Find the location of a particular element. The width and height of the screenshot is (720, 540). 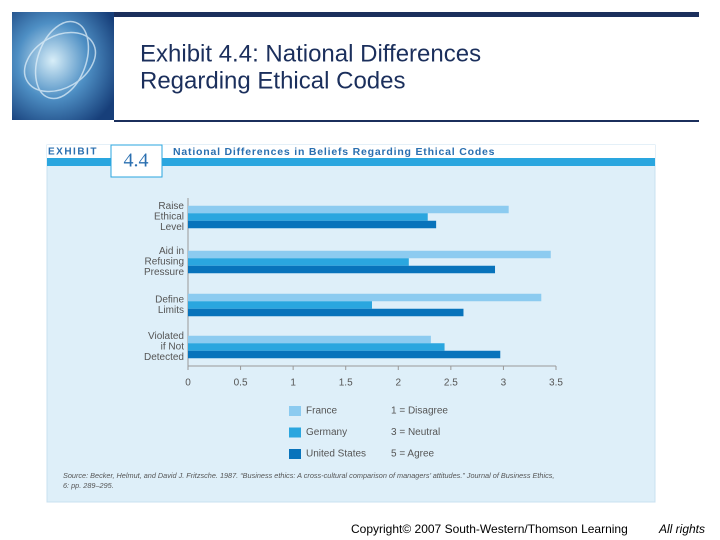

rights: All rights is located at coordinates (681, 529).